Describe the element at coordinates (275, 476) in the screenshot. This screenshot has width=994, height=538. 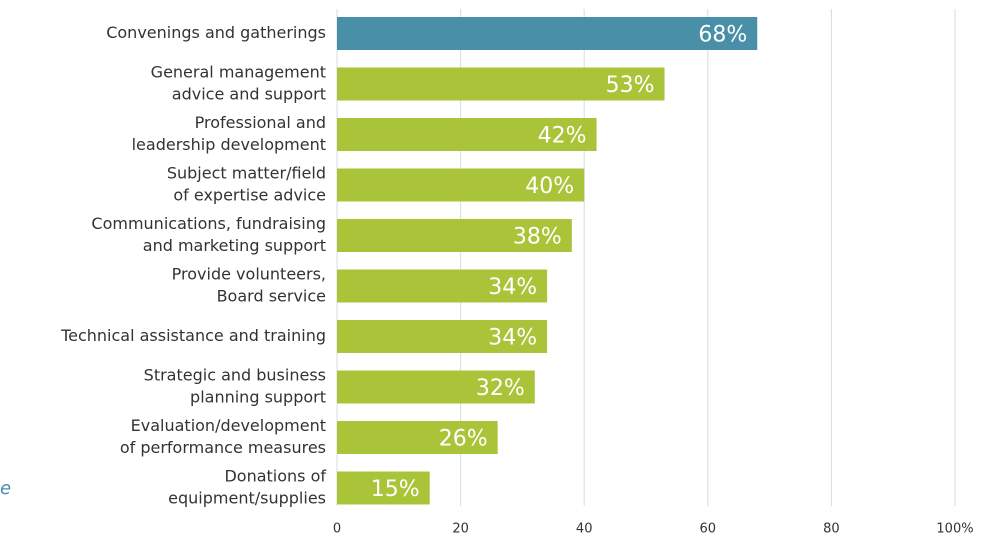
I see `y-tick-label: Donations of` at that location.